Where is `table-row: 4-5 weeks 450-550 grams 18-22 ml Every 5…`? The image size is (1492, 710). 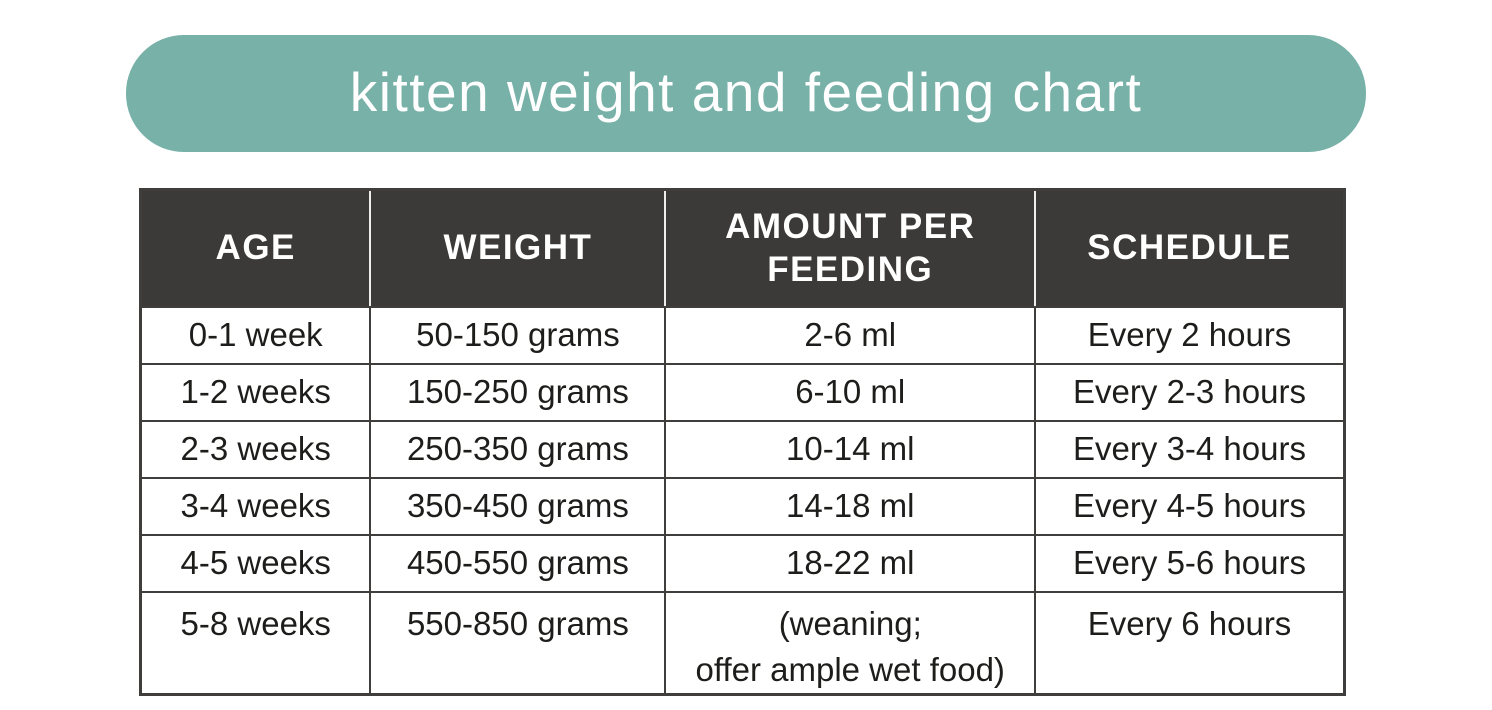
table-row: 4-5 weeks 450-550 grams 18-22 ml Every 5… is located at coordinates (742, 563).